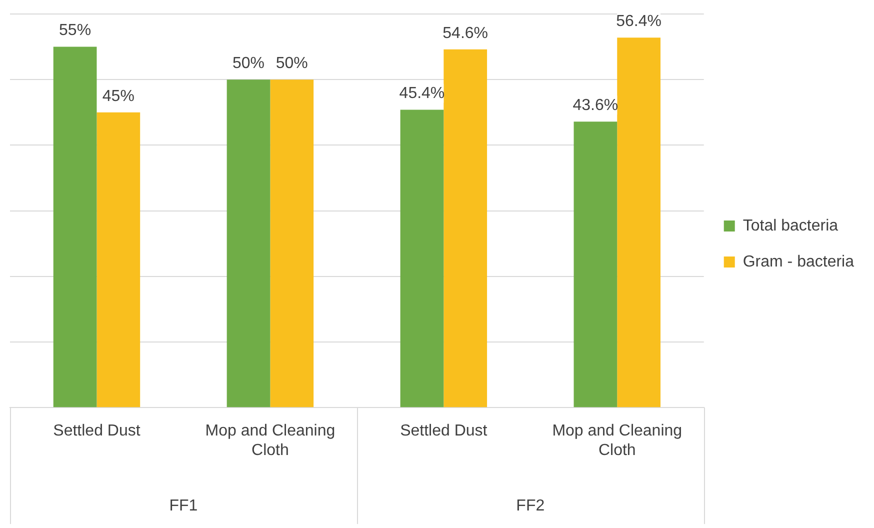  I want to click on text: FF2, so click(530, 505).